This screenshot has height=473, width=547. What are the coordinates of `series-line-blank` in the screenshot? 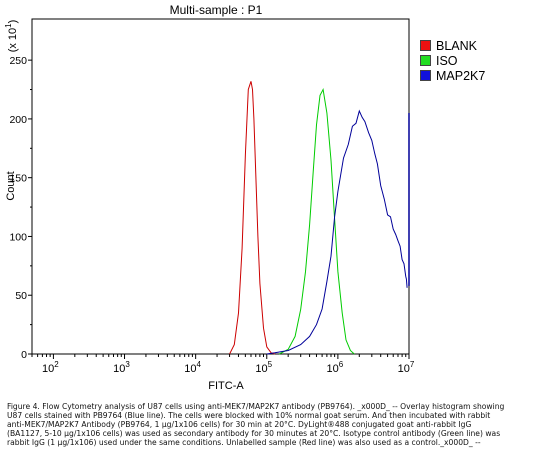 It's located at (252, 218).